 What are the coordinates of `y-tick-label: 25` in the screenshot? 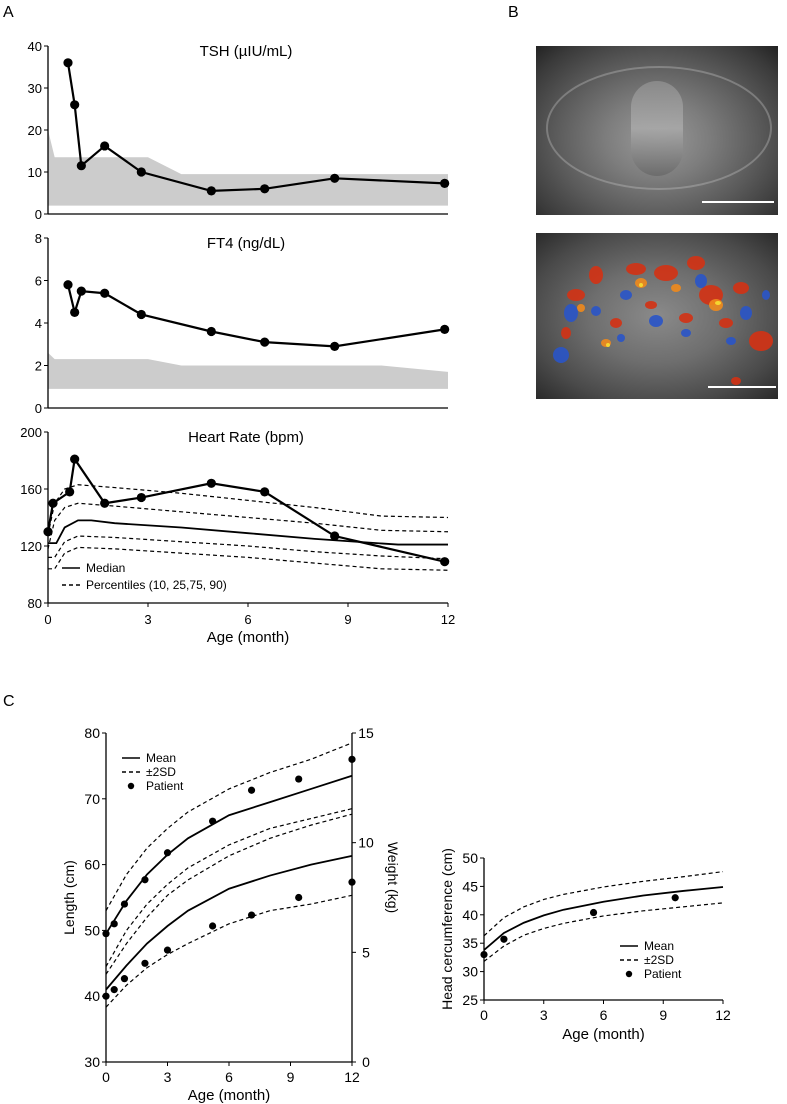 It's located at (470, 1000).